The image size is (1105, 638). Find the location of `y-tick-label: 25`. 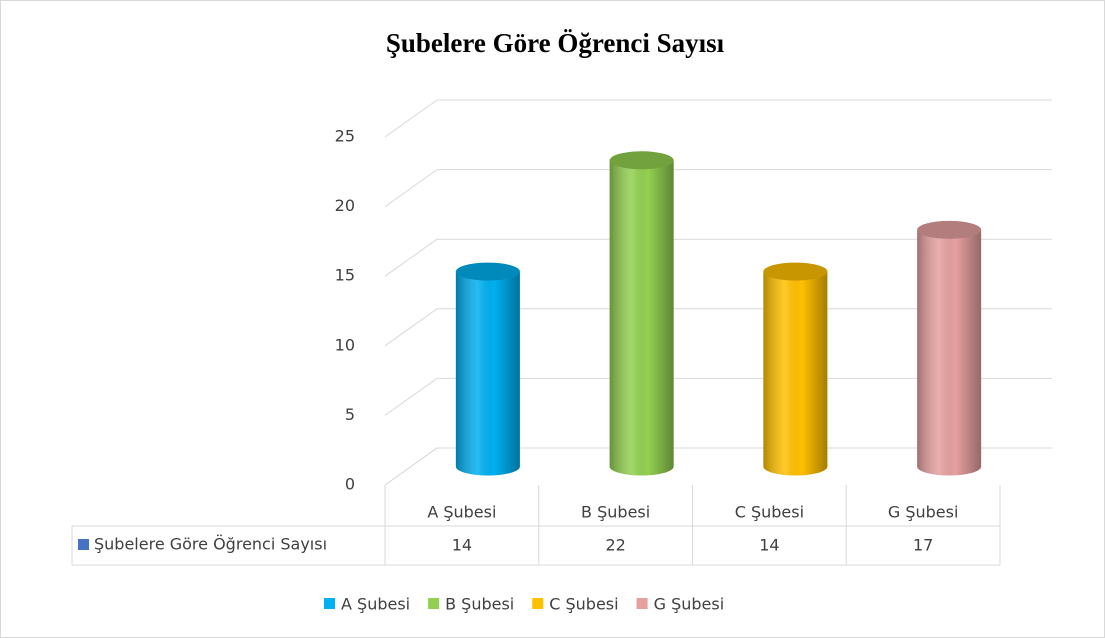

y-tick-label: 25 is located at coordinates (345, 136).